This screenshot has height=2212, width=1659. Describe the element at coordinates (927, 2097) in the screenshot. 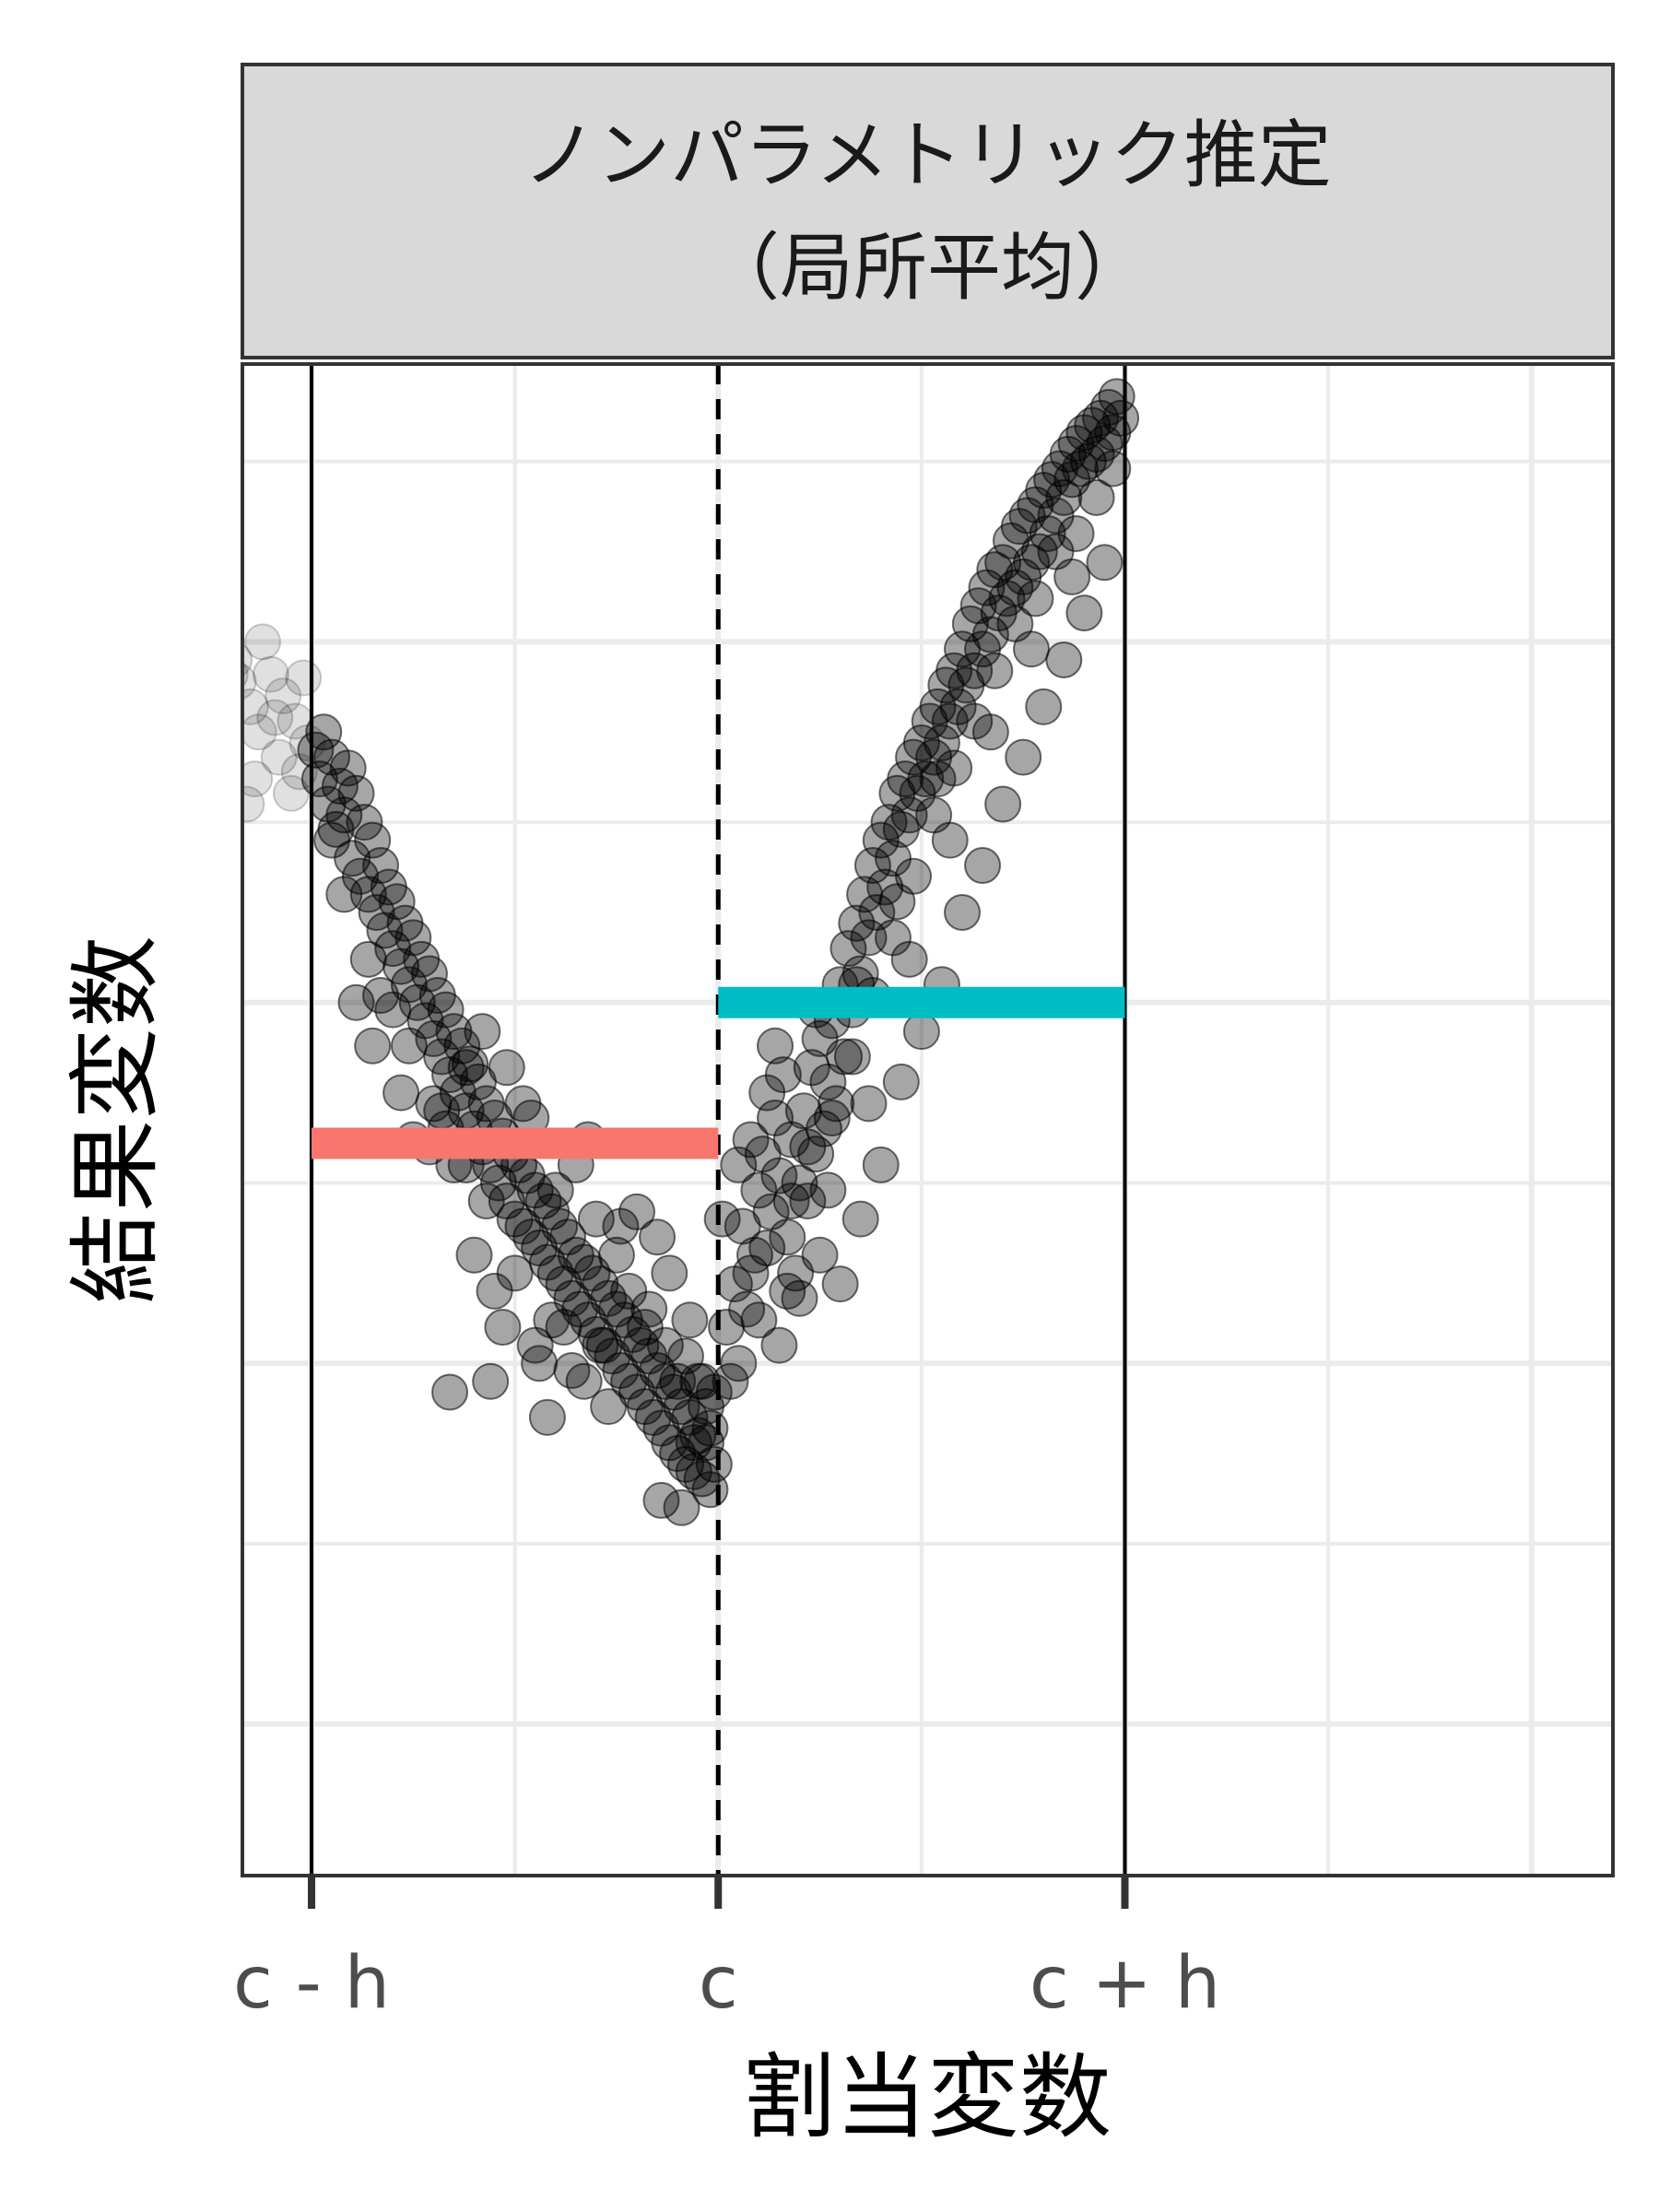

I see `x-axis-title: 割当変数` at that location.